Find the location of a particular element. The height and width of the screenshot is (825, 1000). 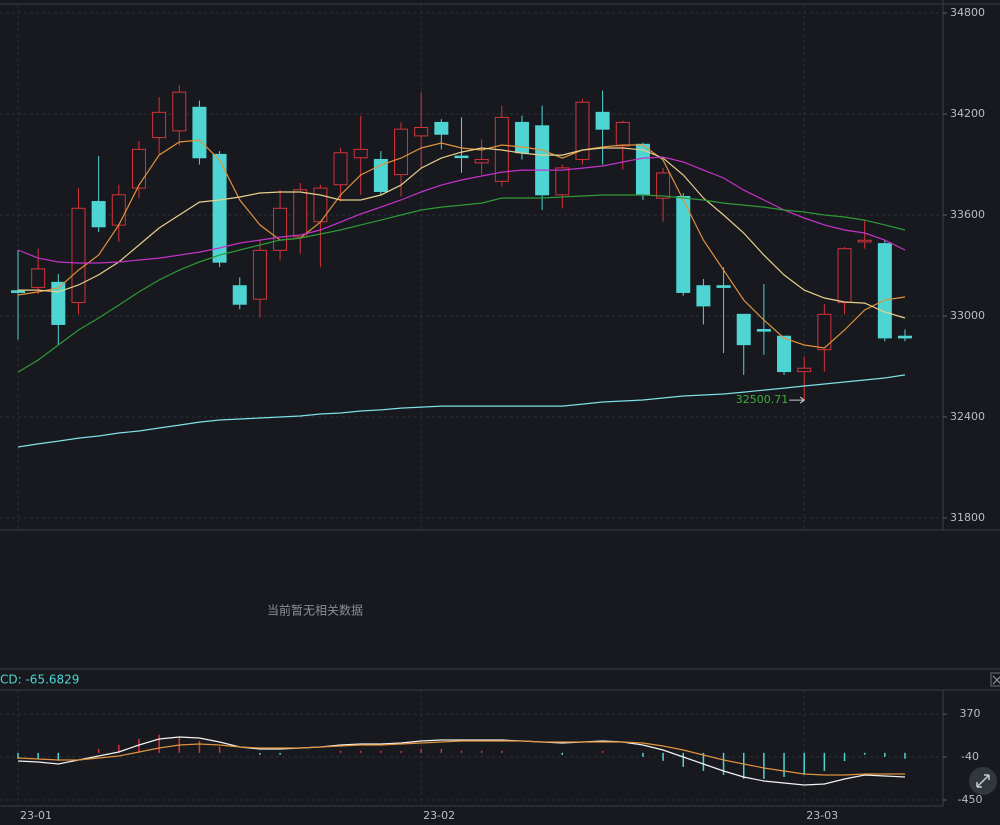

y-tick-label: 32400 is located at coordinates (967, 416).